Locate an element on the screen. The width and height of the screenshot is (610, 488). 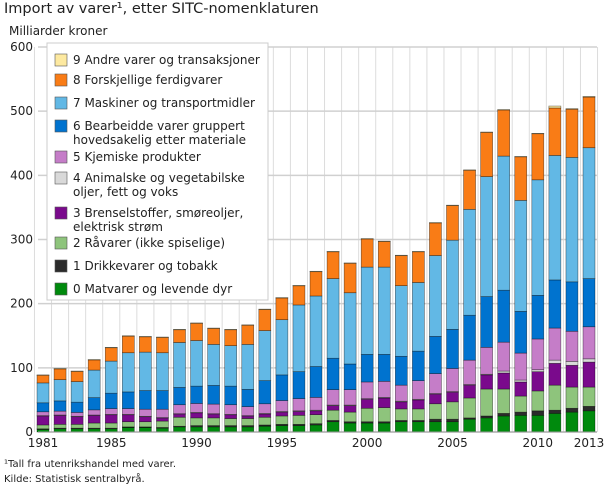
legend-label: hovedsakelig etter materiale is located at coordinates (159, 140).